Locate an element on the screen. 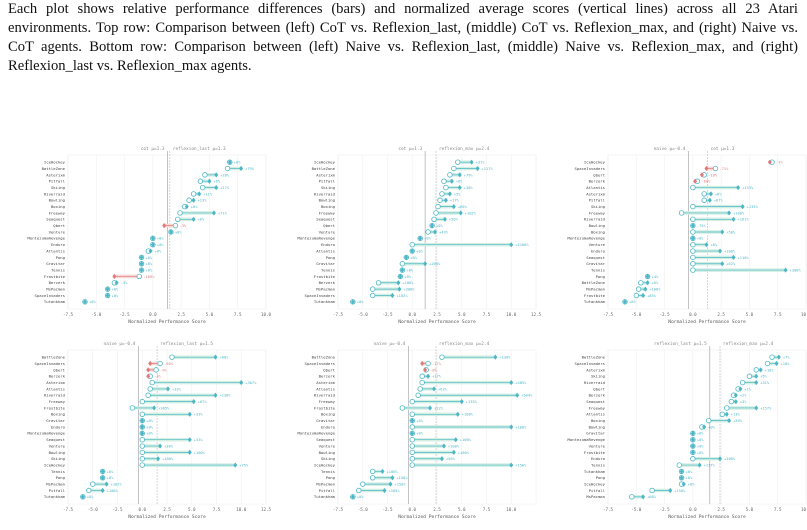 This screenshot has height=530, width=807. category-label: Bowling is located at coordinates (57, 200).